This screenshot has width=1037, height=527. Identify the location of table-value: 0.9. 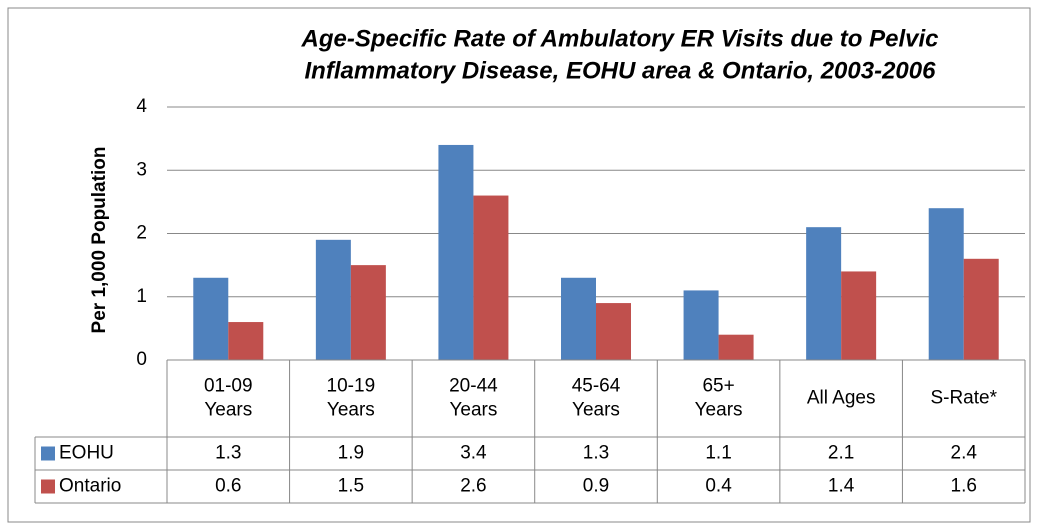
(596, 486).